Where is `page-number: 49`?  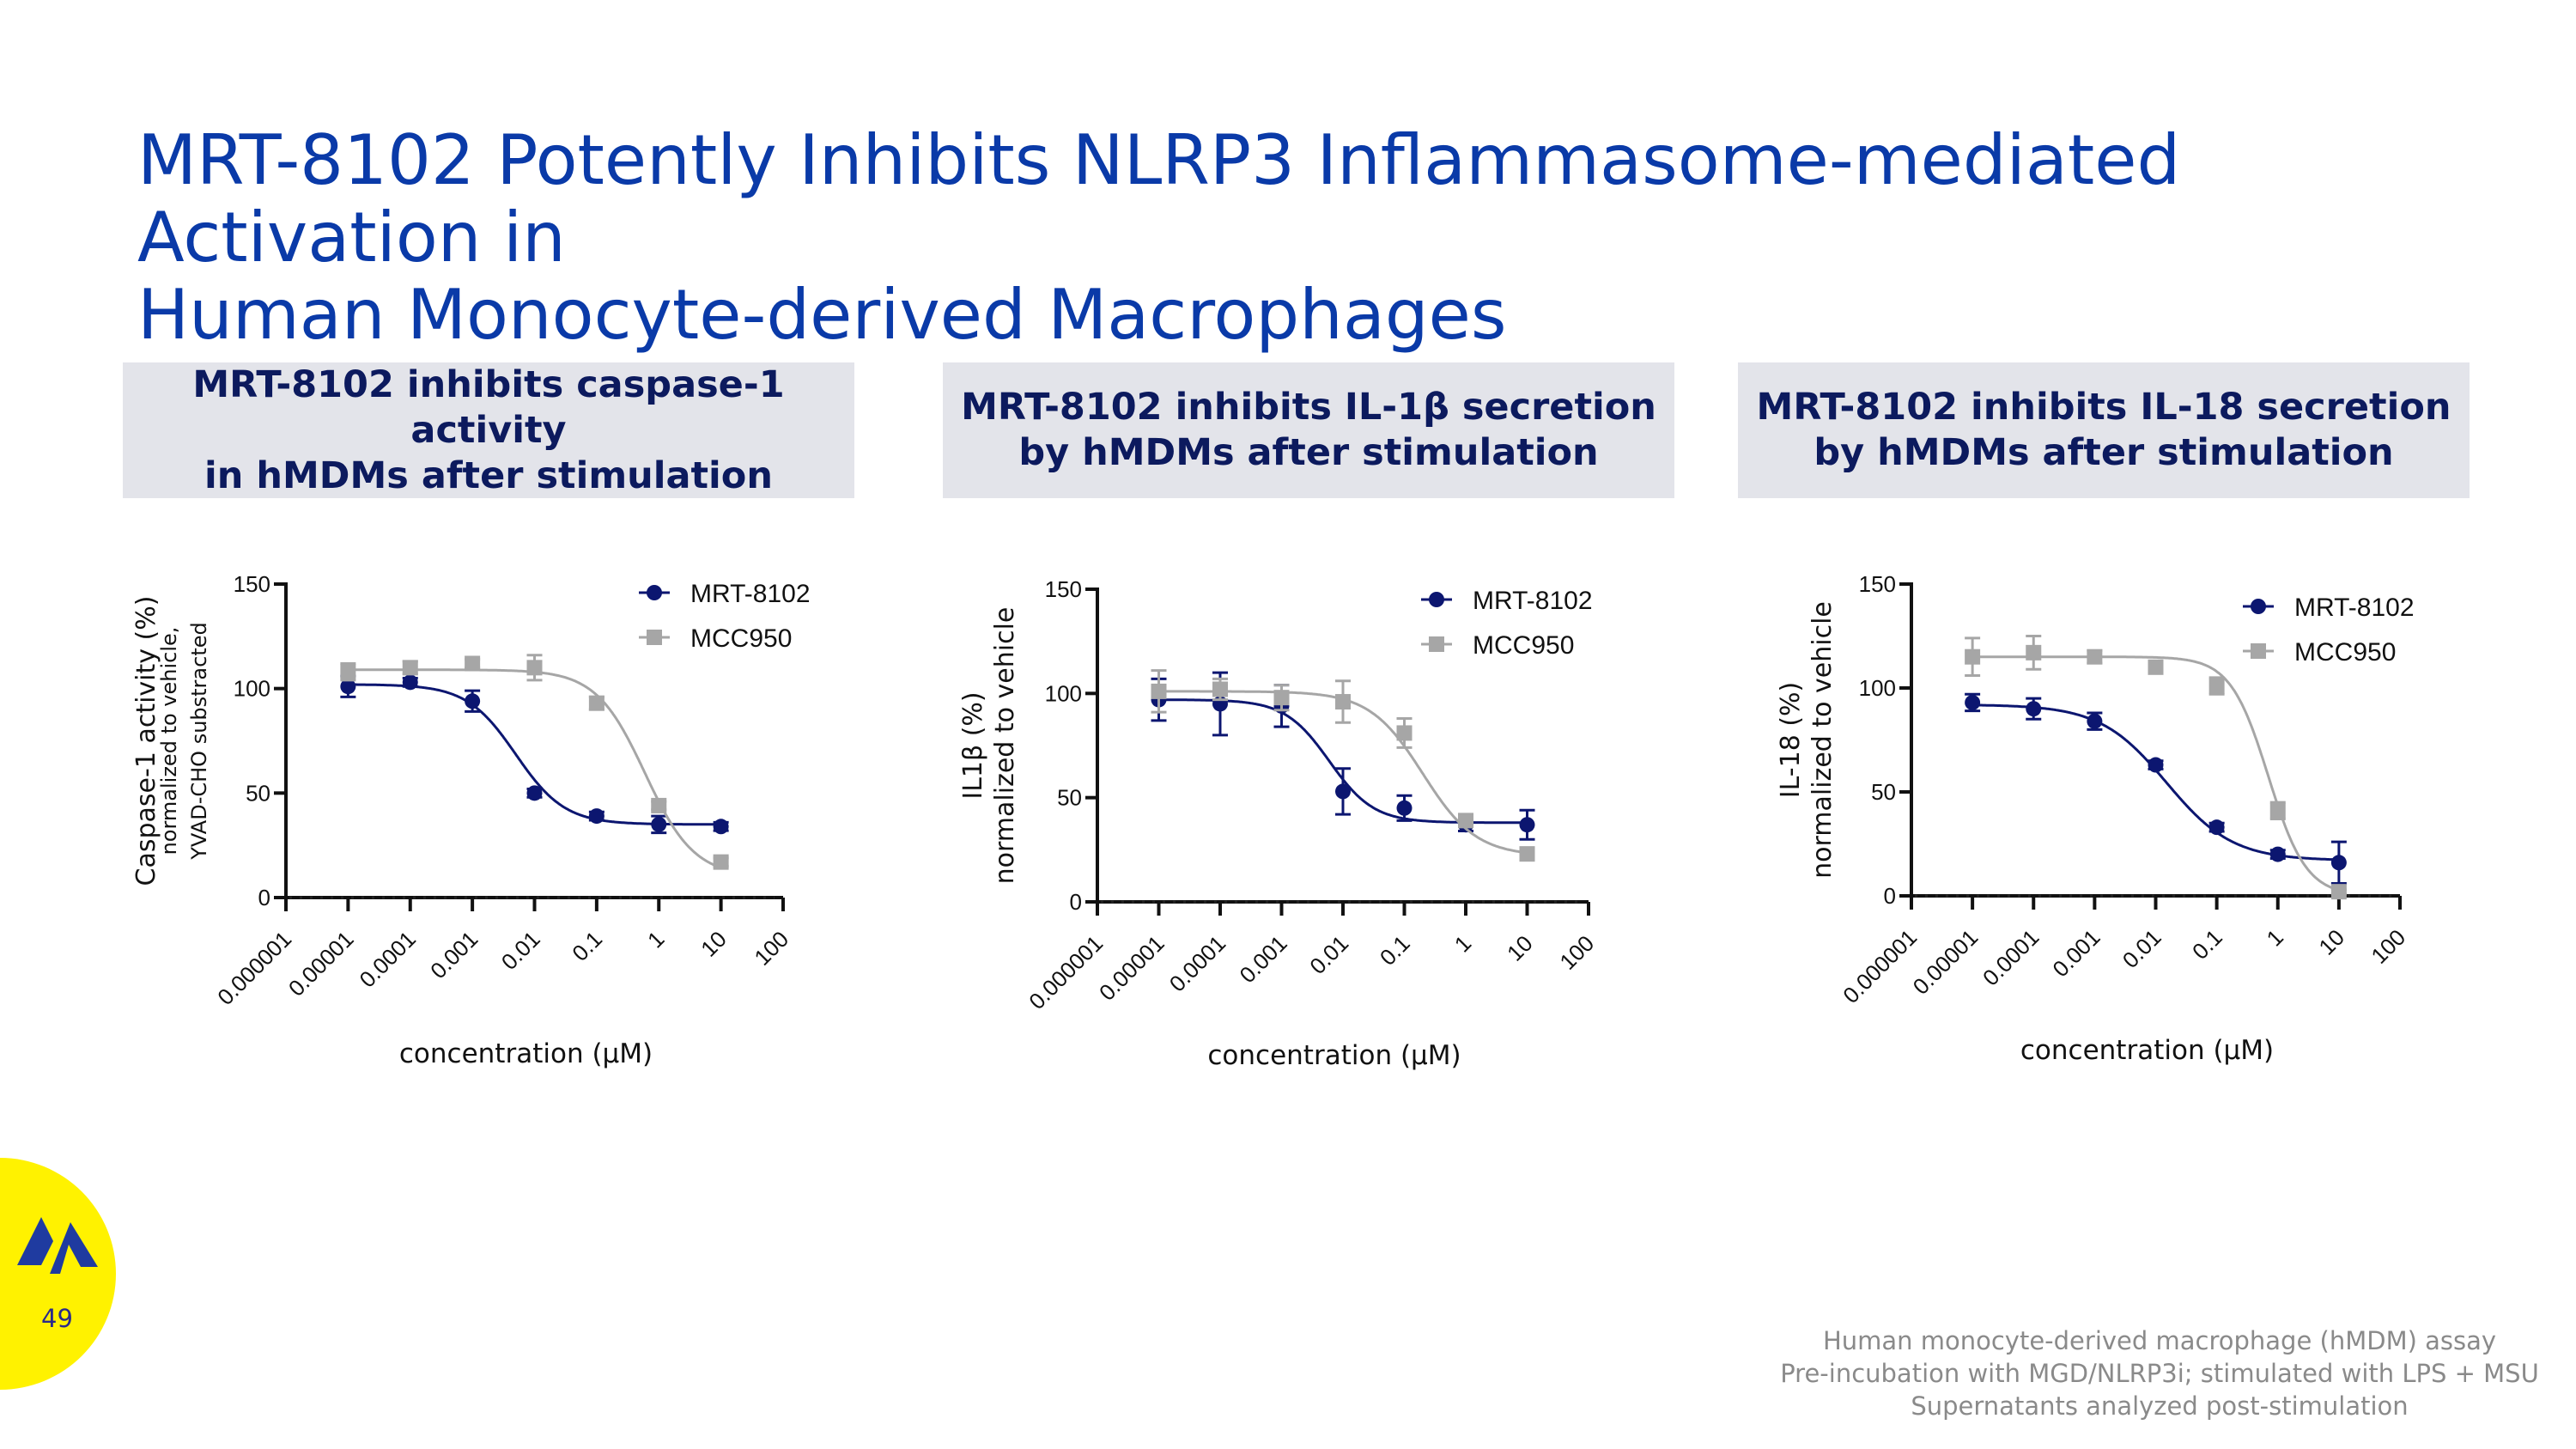
page-number: 49 is located at coordinates (57, 1318).